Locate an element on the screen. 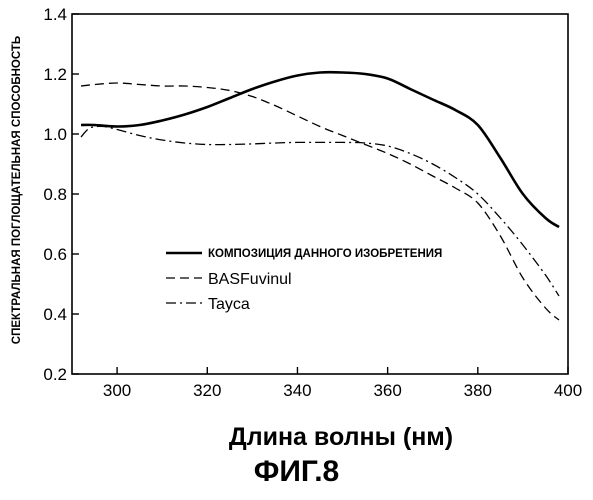  x-tick-label: 320 is located at coordinates (207, 390).